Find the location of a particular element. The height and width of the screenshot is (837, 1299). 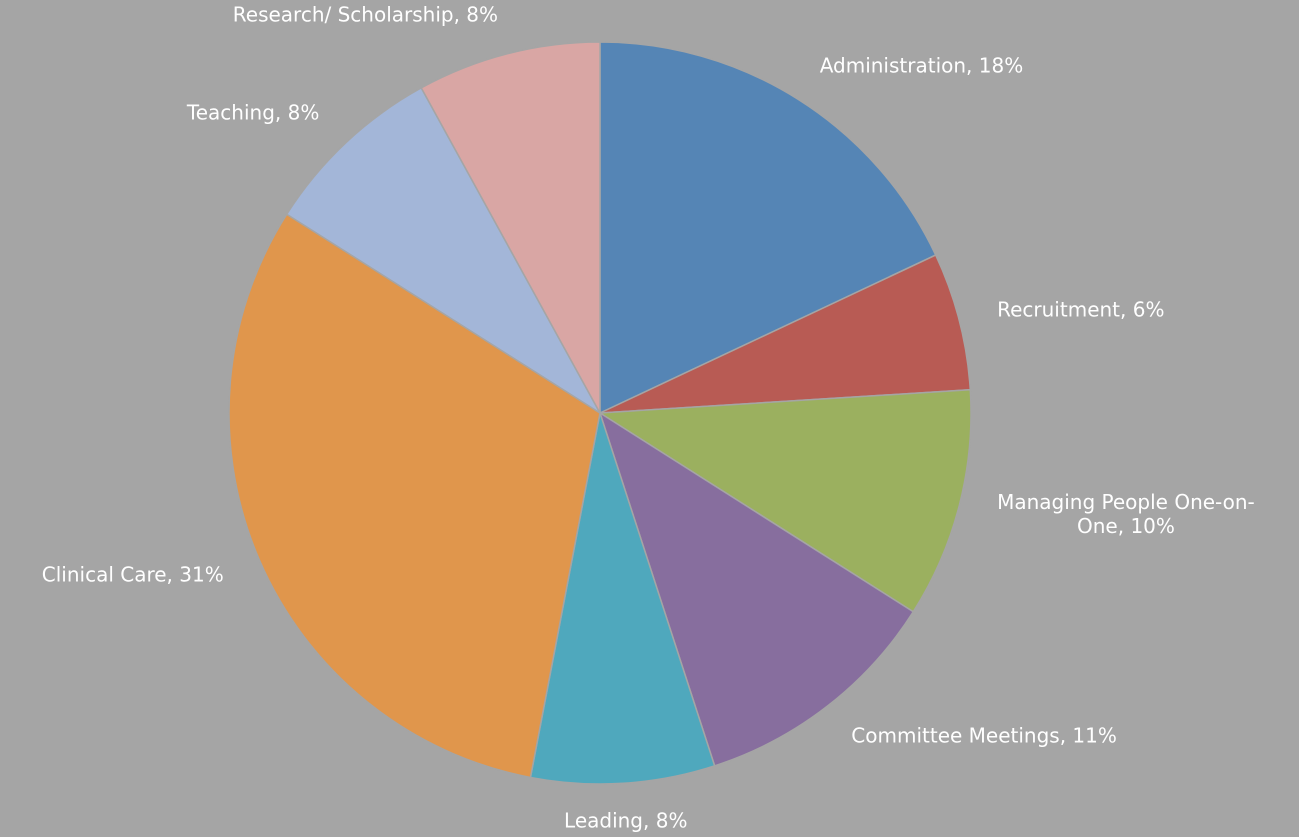

data-label: Teaching, 8% is located at coordinates (252, 113).